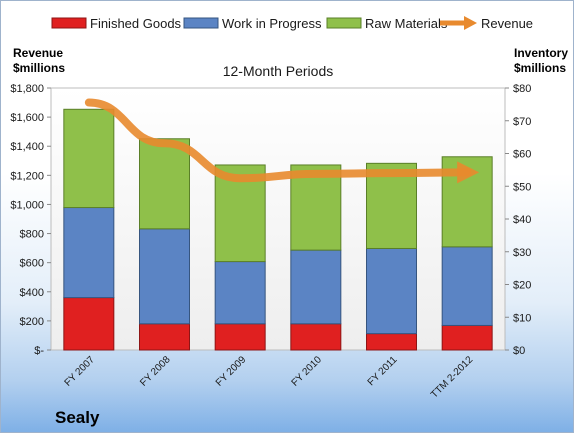 This screenshot has height=433, width=574. I want to click on category-label: FY 2008, so click(155, 371).